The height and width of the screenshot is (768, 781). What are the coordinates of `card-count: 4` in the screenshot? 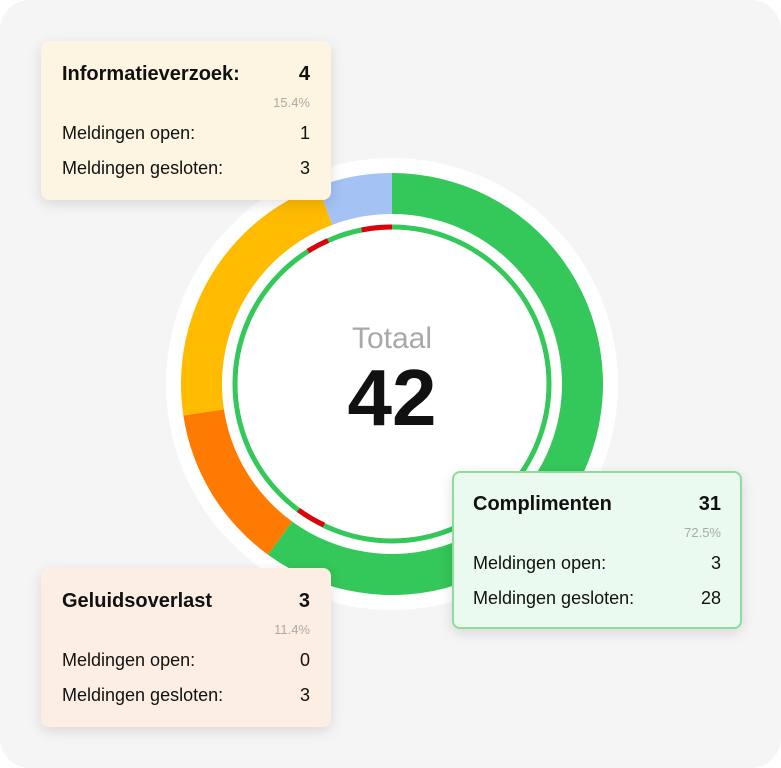 It's located at (304, 74).